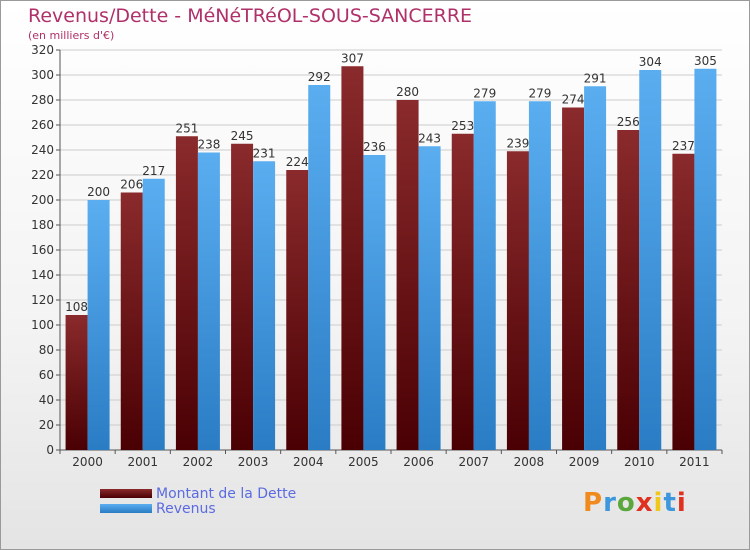  I want to click on legend: Montant de la Dette Revenus, so click(198, 501).